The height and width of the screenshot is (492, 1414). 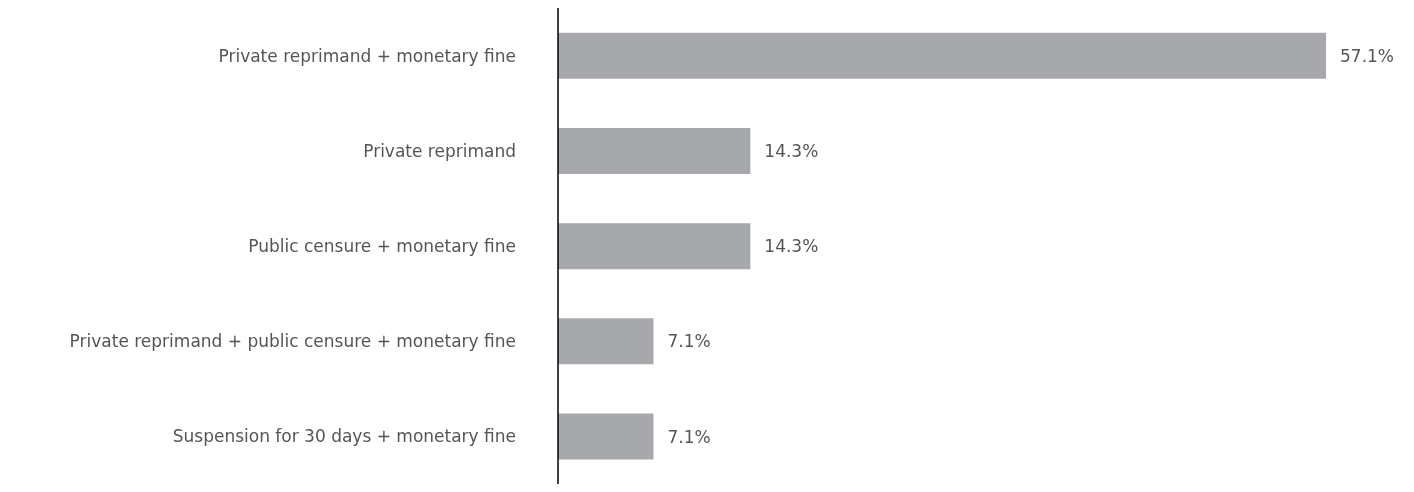 I want to click on data-label: 57.1%, so click(x=1367, y=55).